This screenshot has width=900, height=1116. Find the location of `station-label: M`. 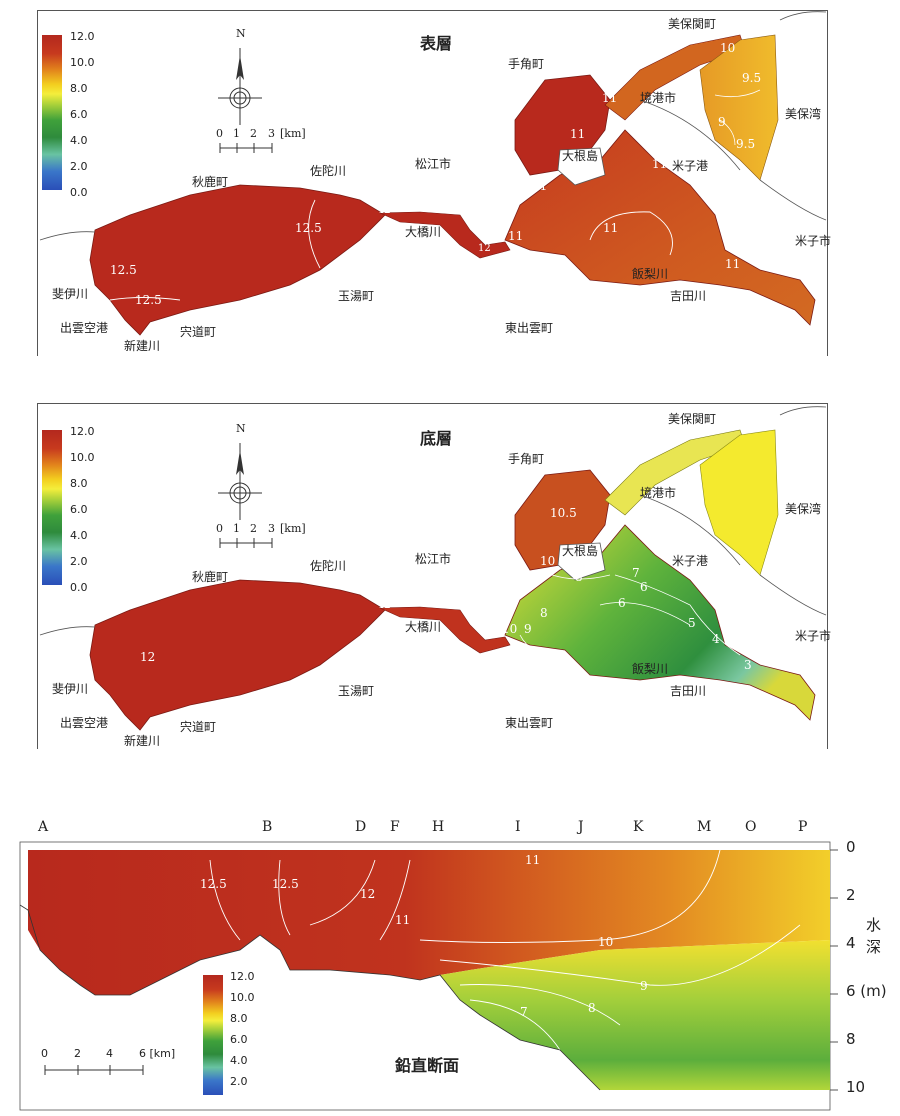

station-label: M is located at coordinates (704, 827).